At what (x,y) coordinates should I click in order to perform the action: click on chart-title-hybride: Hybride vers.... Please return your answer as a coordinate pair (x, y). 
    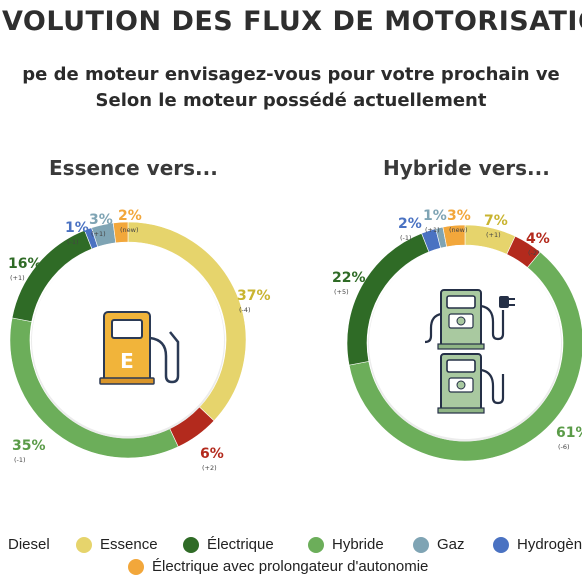
    Looking at the image, I should click on (466, 168).